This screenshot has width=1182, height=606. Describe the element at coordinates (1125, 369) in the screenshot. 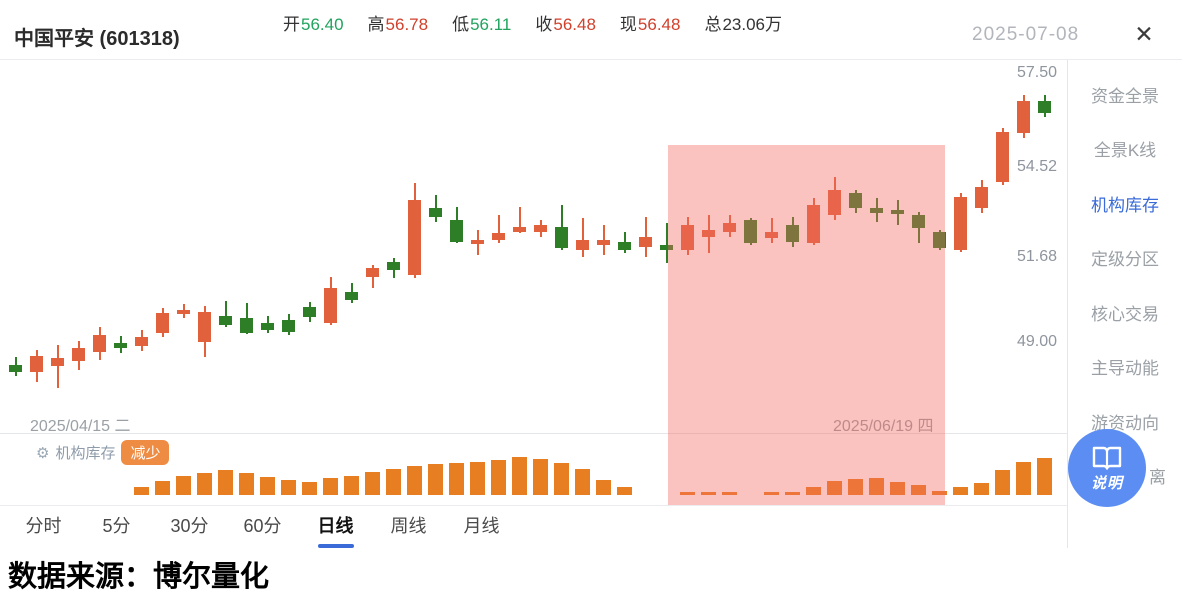

I see `sidebar-item-dominant-momentum: 主导动能` at that location.